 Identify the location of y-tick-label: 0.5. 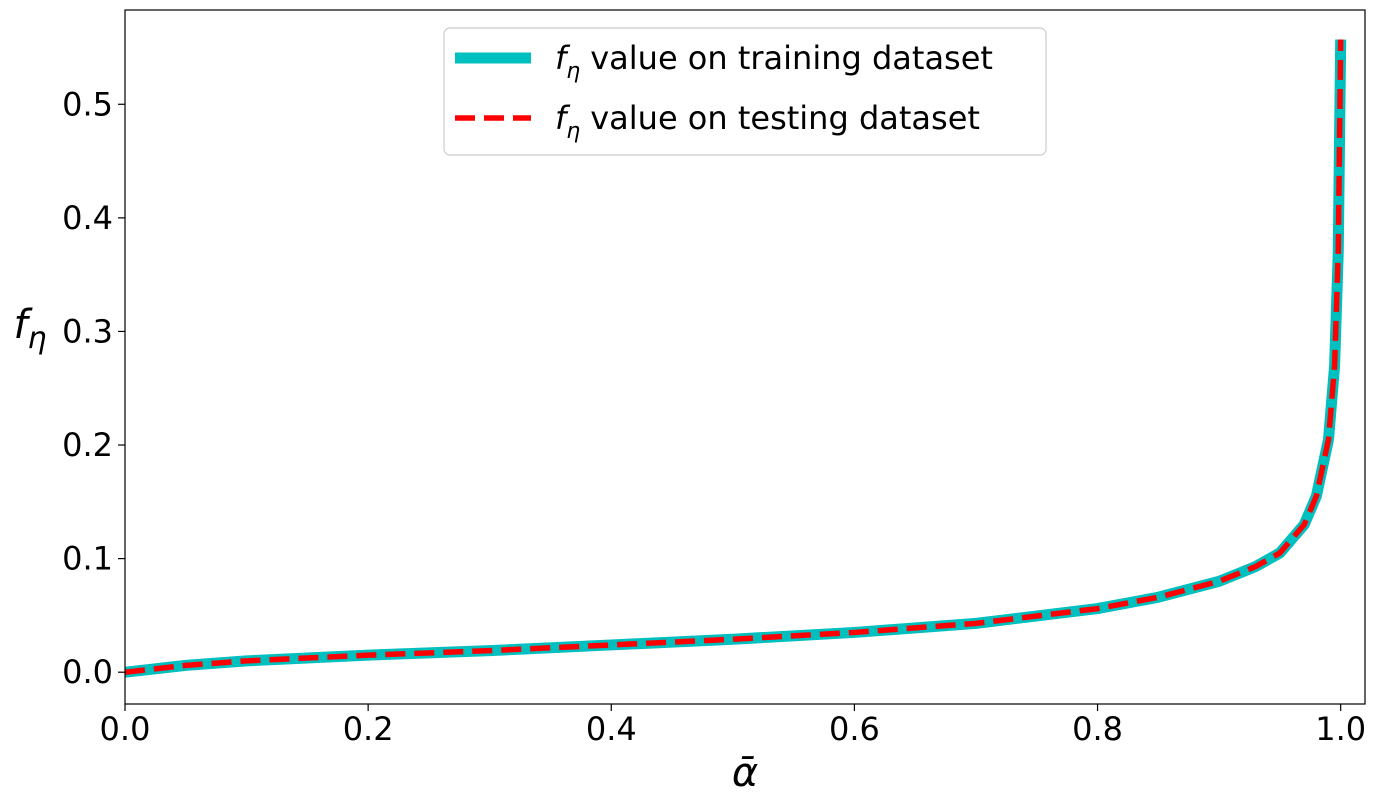
(87, 104).